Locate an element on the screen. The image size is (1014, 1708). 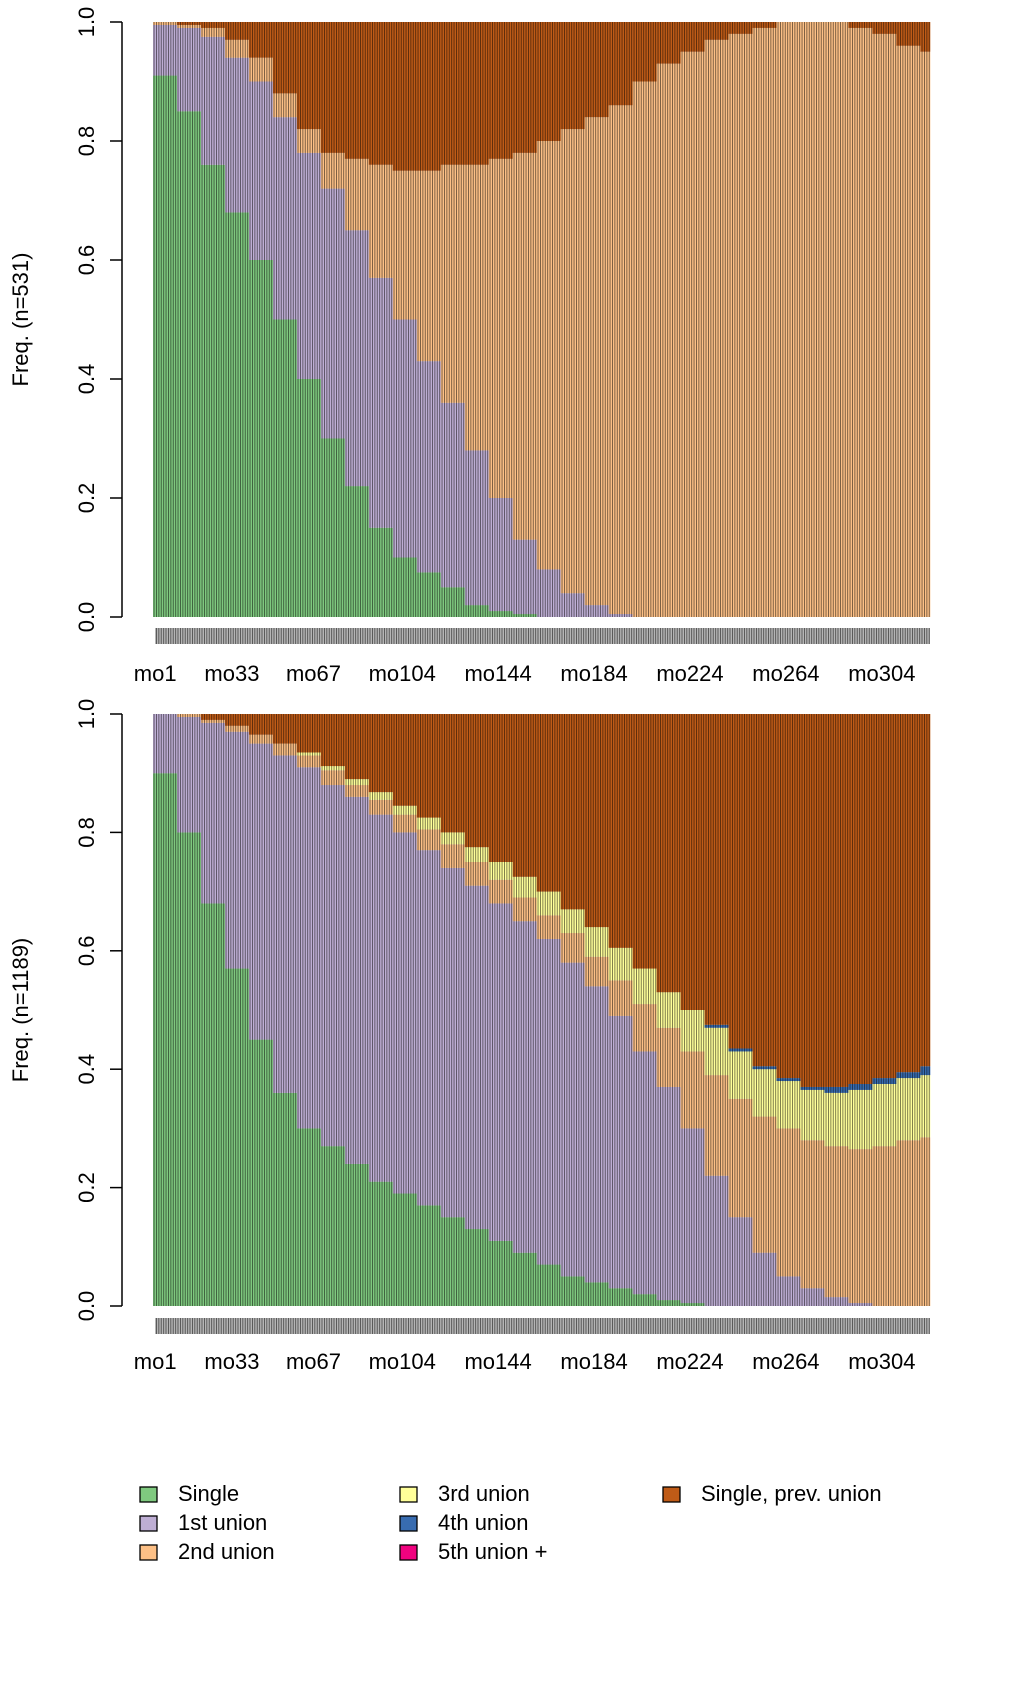
legend-label: 5th union + is located at coordinates (492, 1551).